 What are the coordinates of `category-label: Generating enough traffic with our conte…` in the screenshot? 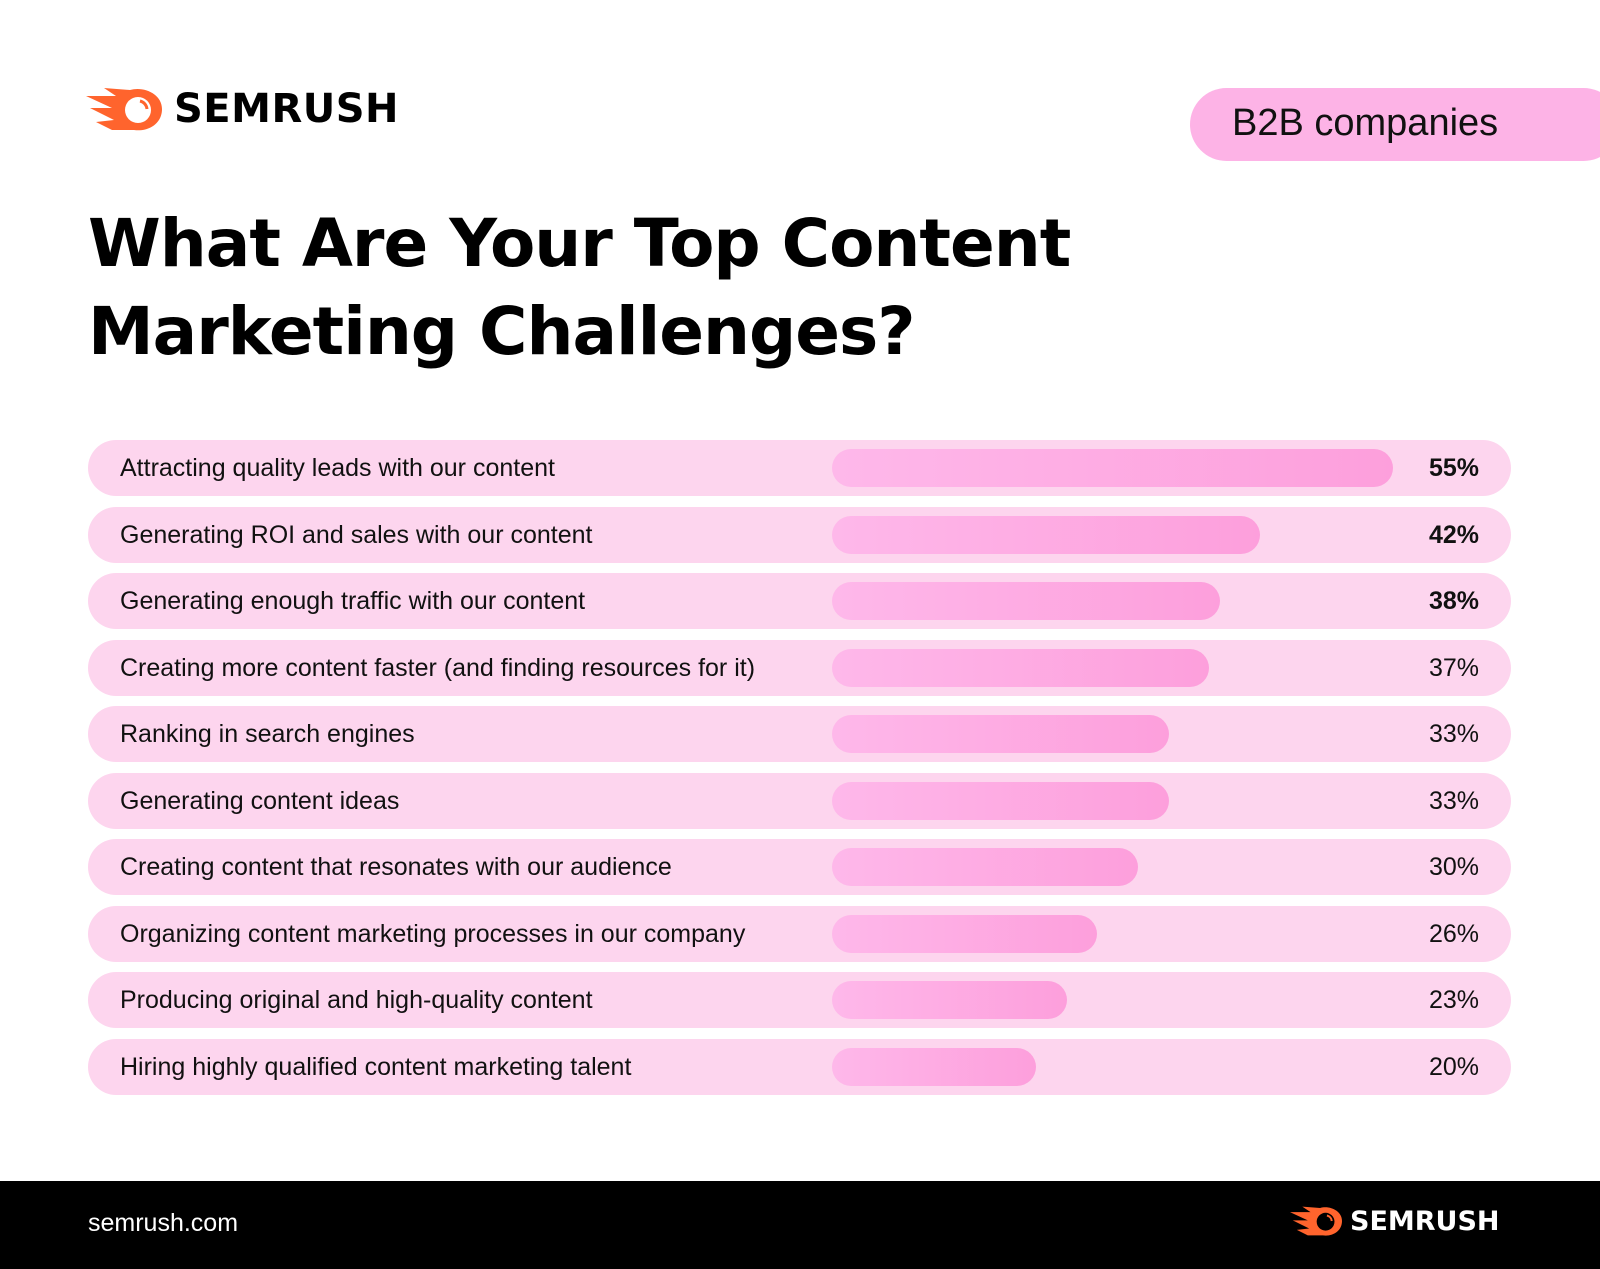 It's located at (353, 601).